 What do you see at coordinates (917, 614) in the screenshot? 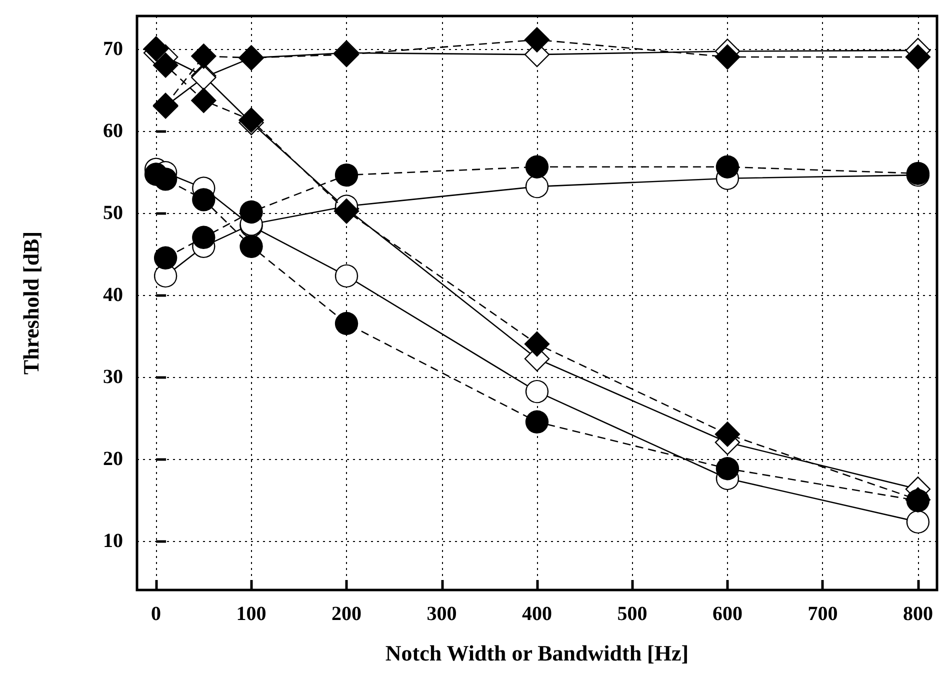
I see `x-tick-label: 800` at bounding box center [917, 614].